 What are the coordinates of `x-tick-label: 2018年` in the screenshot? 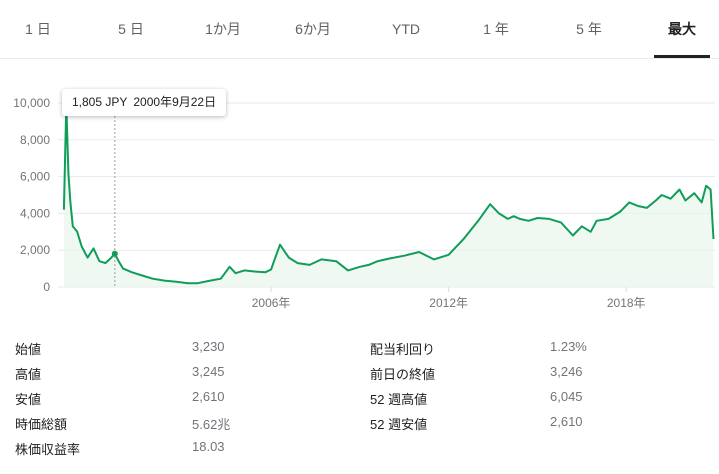 It's located at (626, 303).